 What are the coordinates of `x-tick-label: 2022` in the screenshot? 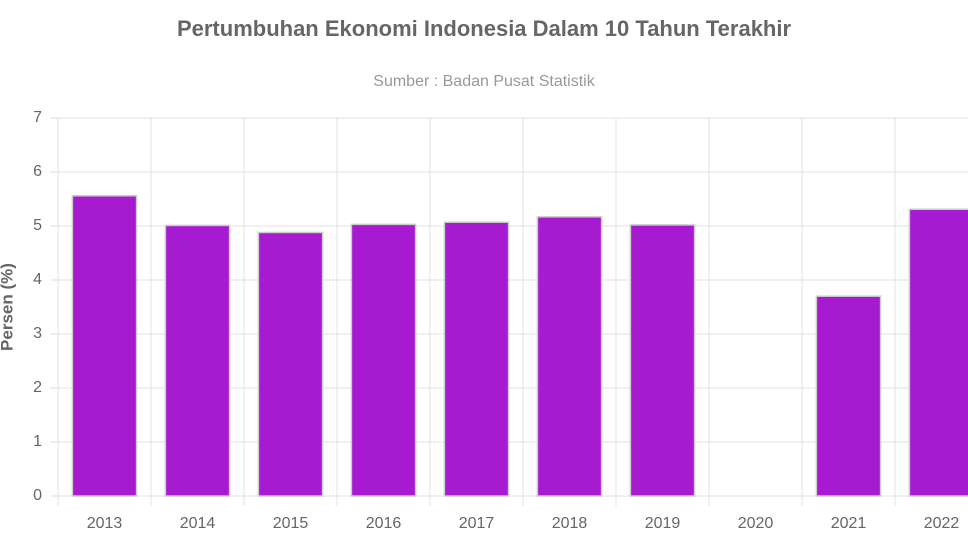 It's located at (942, 523).